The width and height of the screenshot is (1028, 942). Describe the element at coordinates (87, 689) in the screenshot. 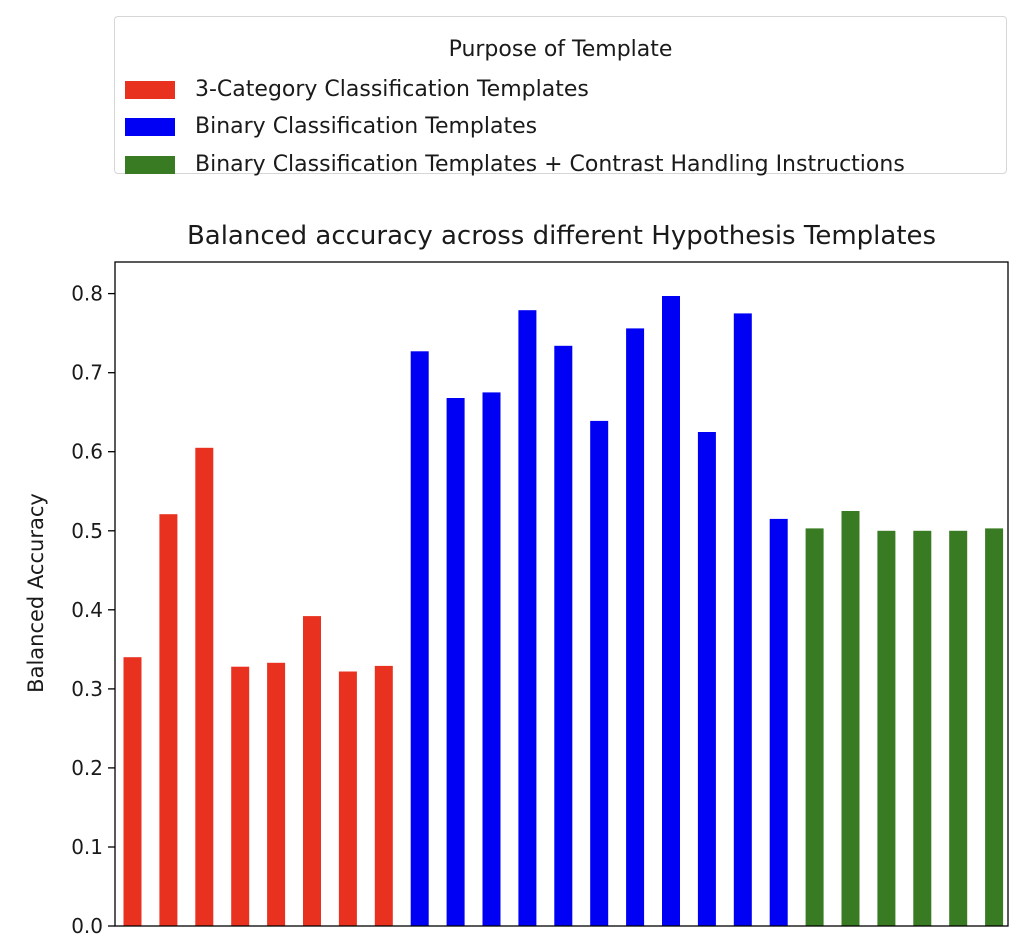

I see `y-tick-label: 0.3` at that location.